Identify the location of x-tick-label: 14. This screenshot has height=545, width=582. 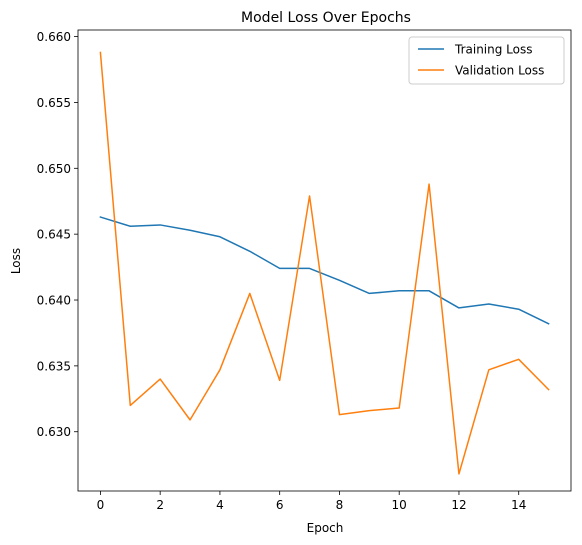
(518, 505).